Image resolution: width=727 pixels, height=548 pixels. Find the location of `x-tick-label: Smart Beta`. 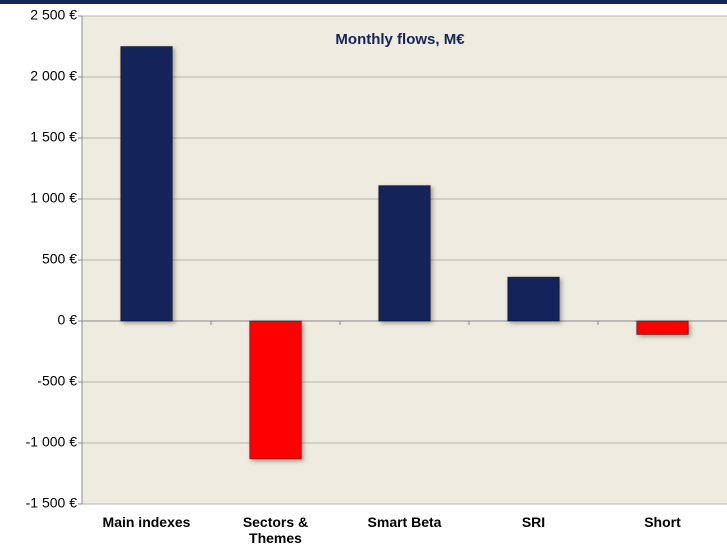

x-tick-label: Smart Beta is located at coordinates (404, 522).